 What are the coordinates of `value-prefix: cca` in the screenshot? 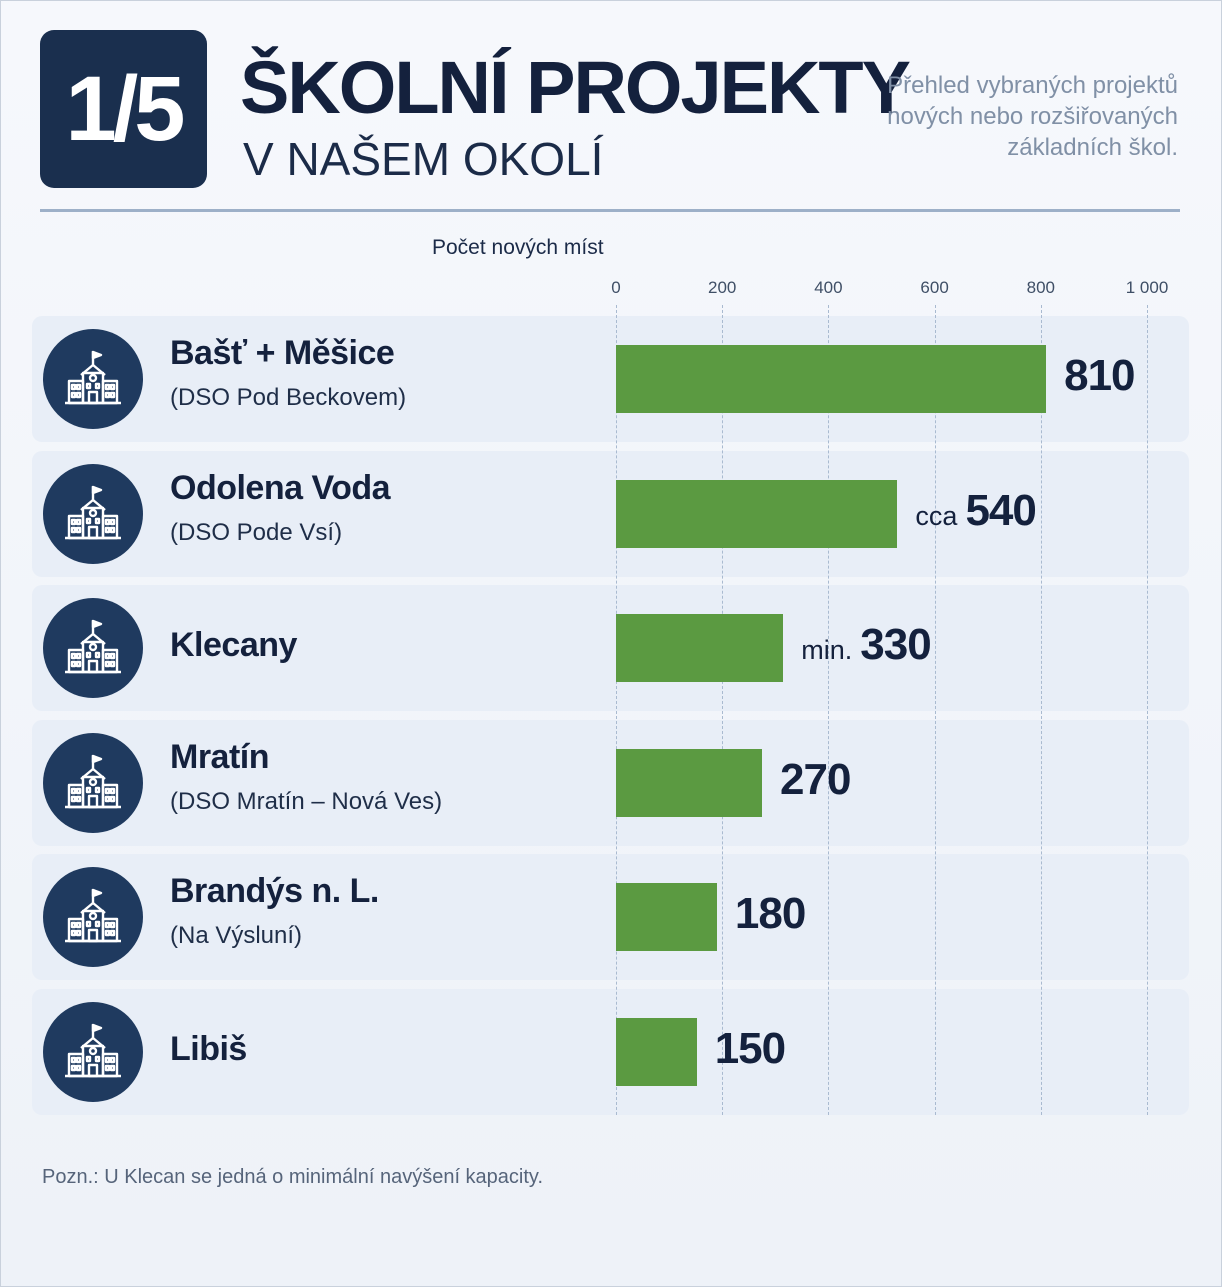 It's located at (936, 516).